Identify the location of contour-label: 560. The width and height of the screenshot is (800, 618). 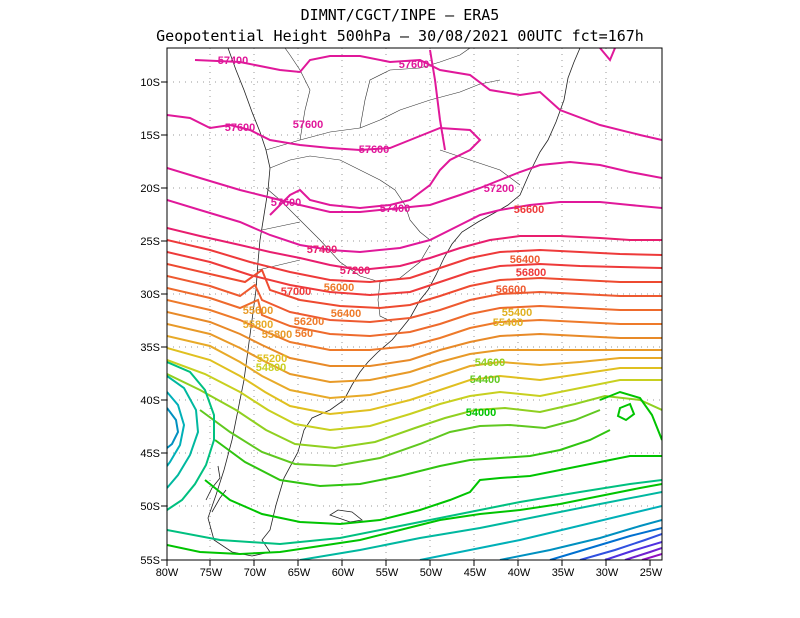
(304, 334).